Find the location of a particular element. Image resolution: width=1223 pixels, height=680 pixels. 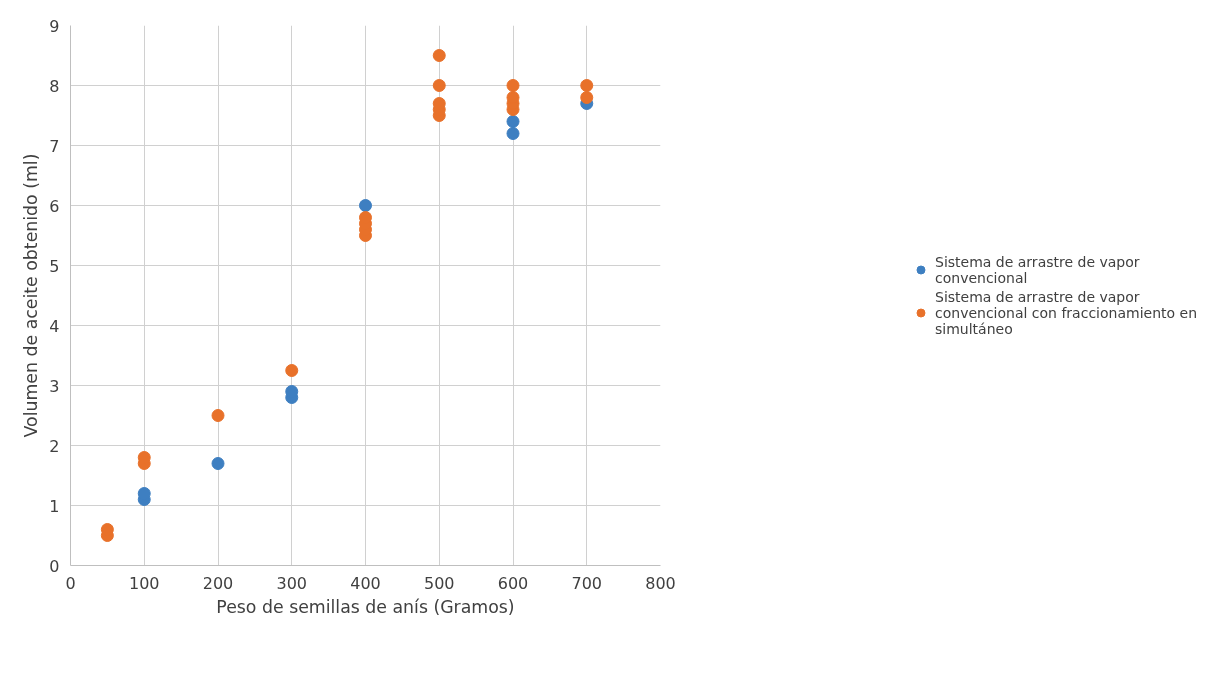

x-tick-label: 500 is located at coordinates (439, 583).